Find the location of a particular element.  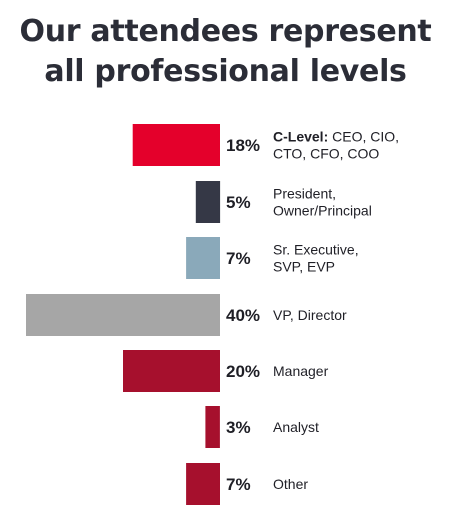

category-label-manager: Manager is located at coordinates (301, 371).